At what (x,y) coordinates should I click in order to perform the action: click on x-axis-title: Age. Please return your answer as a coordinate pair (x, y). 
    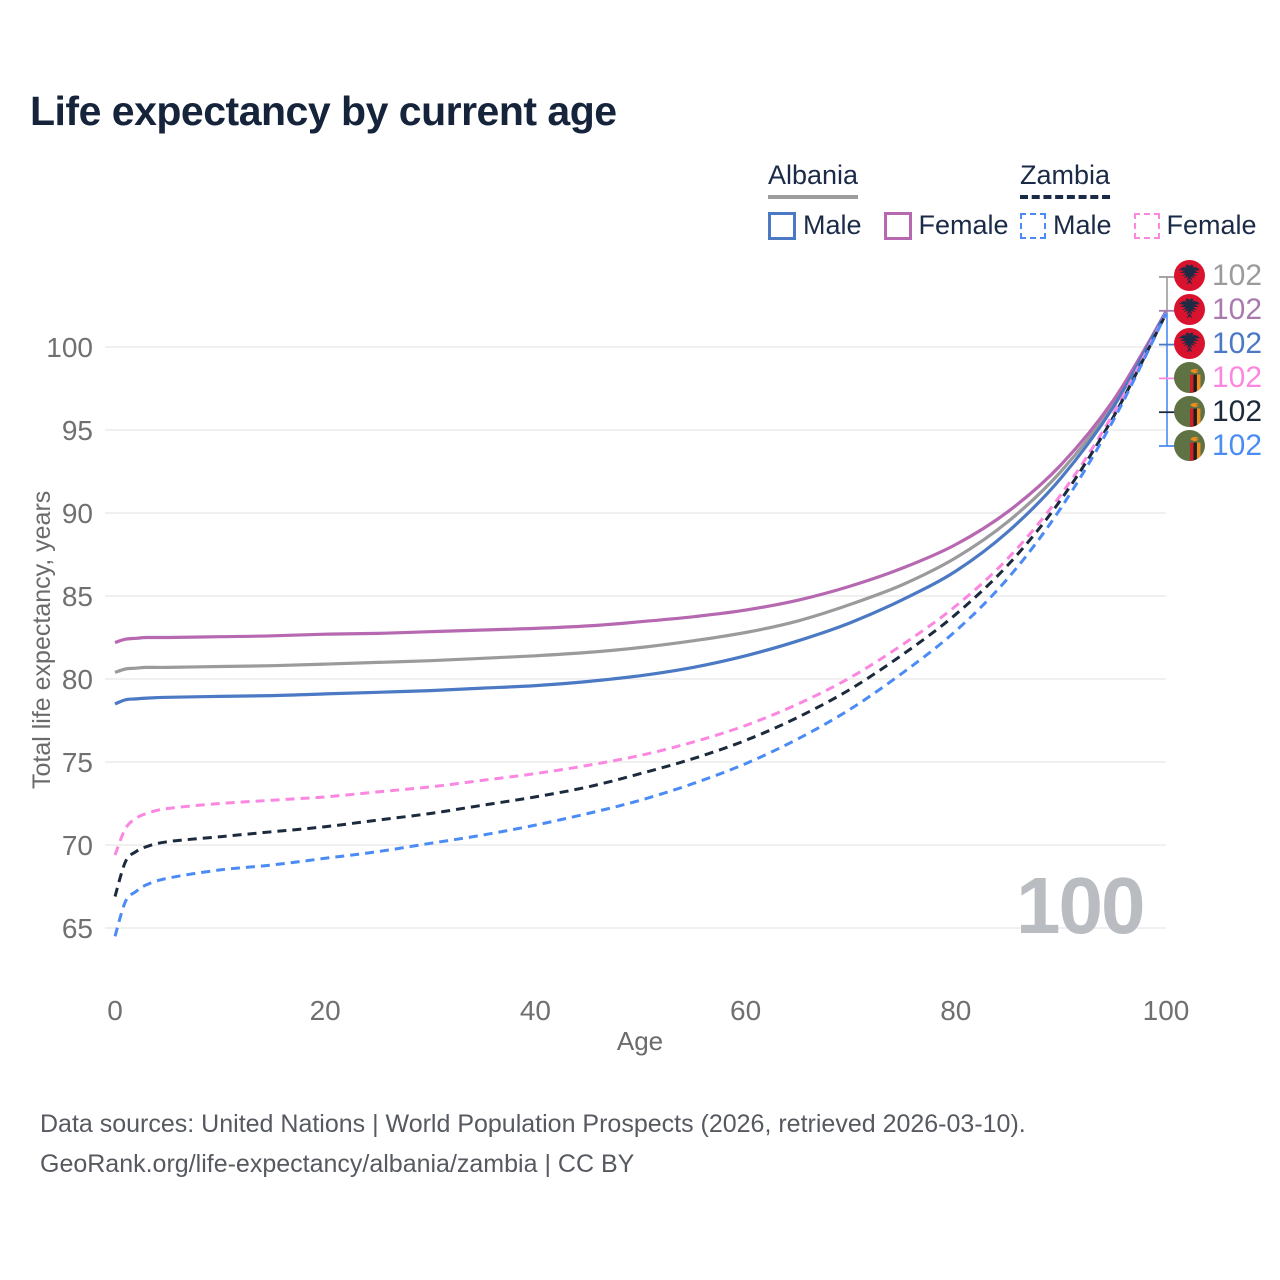
    Looking at the image, I should click on (640, 1041).